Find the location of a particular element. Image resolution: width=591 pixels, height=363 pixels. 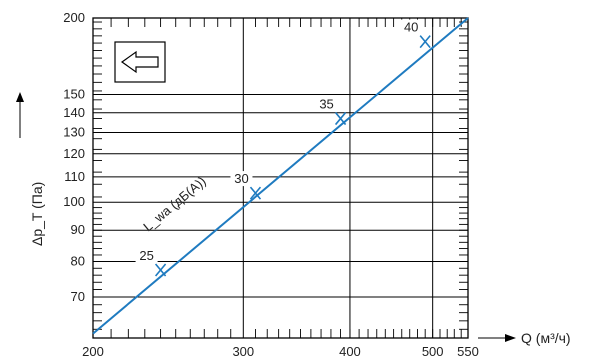

y-tick-labels: 70 80 90 100 110 120 130 140 150 200 is located at coordinates (74, 157).